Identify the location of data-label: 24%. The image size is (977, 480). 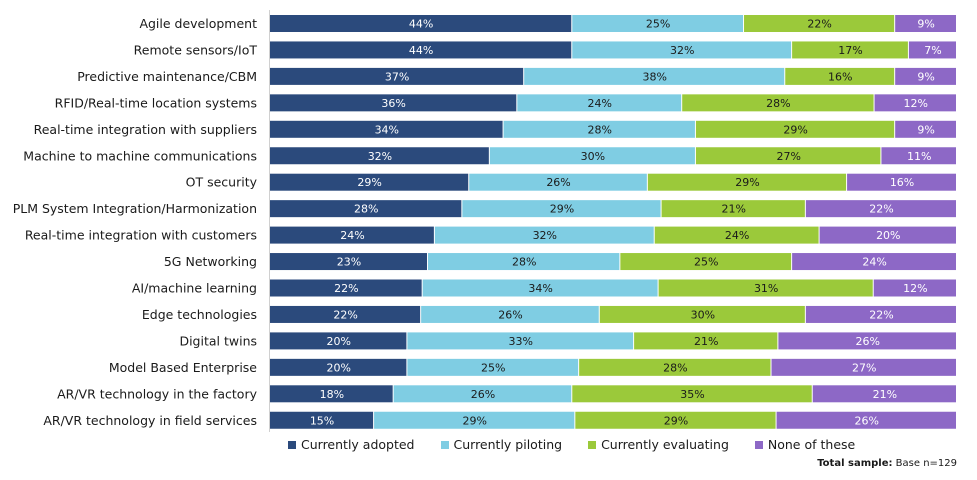
(352, 235).